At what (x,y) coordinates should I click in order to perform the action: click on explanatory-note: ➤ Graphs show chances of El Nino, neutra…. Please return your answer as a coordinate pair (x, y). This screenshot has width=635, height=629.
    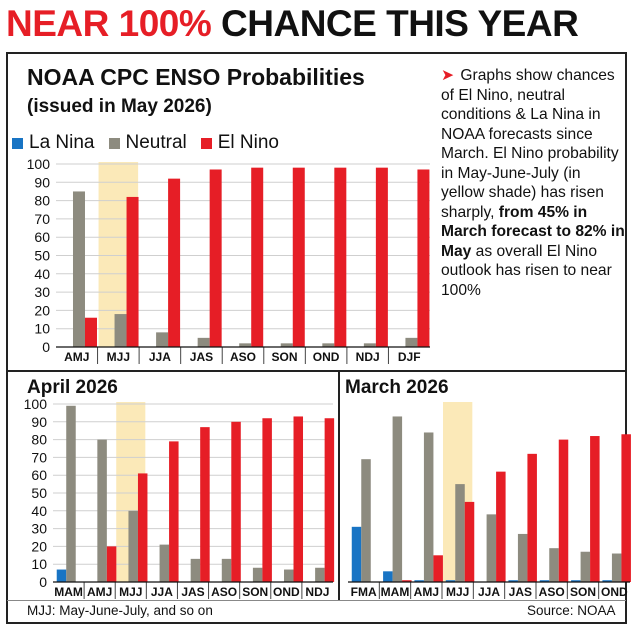
    Looking at the image, I should click on (534, 183).